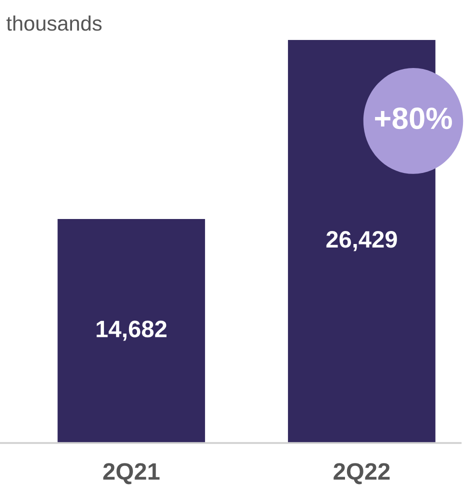 The height and width of the screenshot is (504, 475). What do you see at coordinates (361, 241) in the screenshot?
I see `data-label: 26,429` at bounding box center [361, 241].